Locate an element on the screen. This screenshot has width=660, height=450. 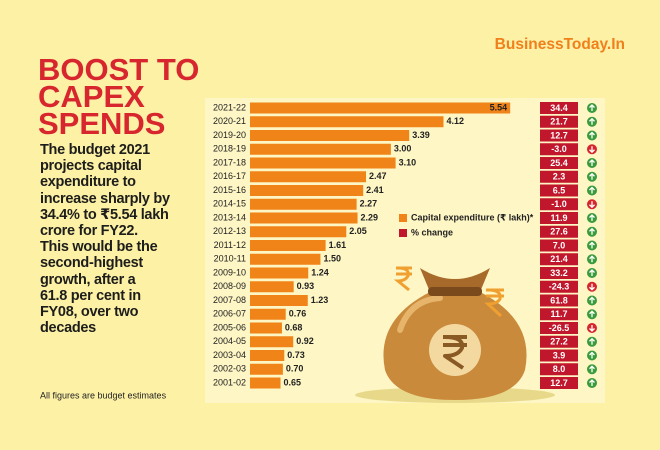
description-line: decades is located at coordinates (68, 328).